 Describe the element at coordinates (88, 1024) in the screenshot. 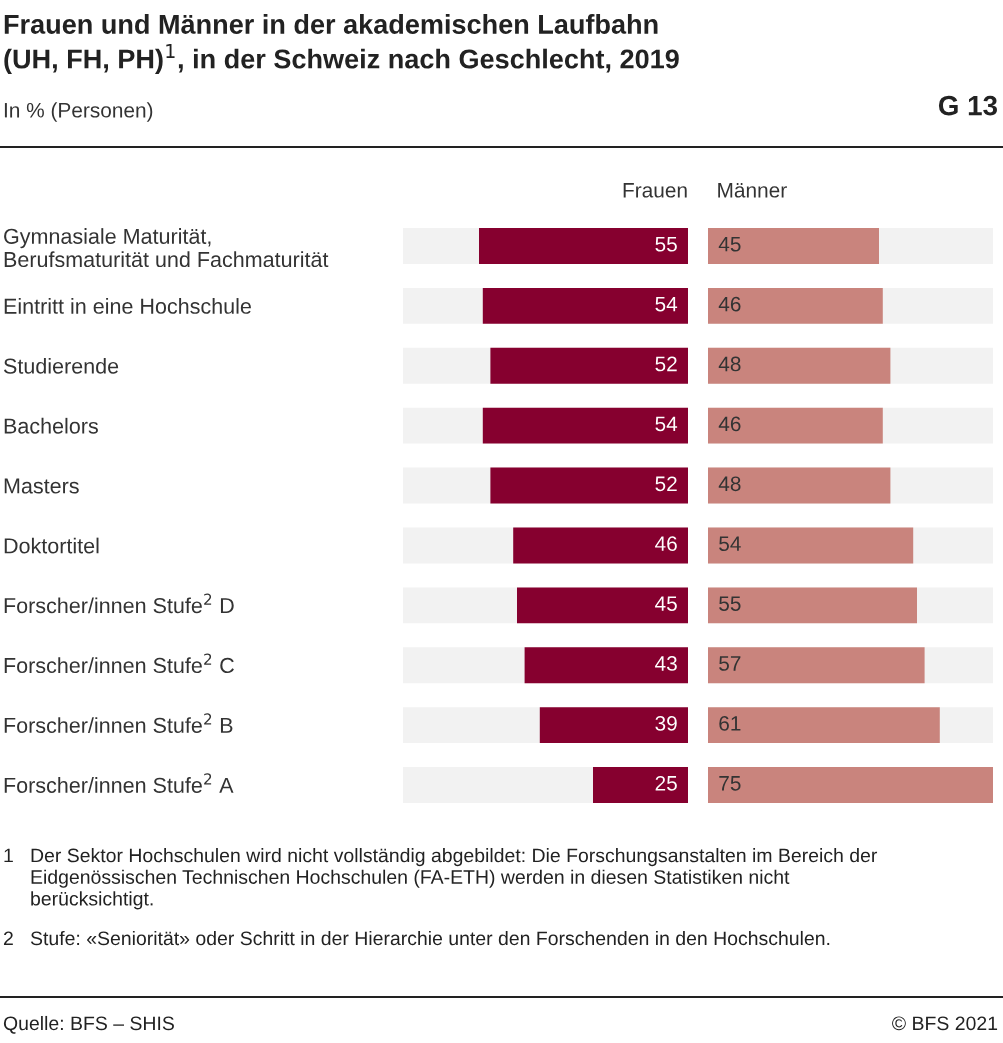

I see `source-note: Quelle: BFS – SHIS` at that location.